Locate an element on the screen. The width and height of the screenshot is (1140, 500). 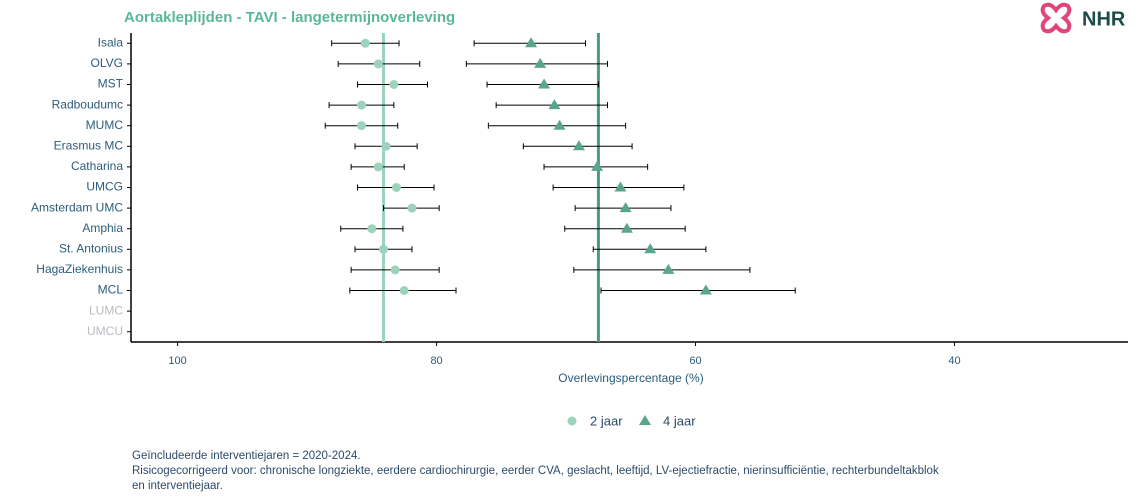
x-tick-label: 80 is located at coordinates (436, 361).